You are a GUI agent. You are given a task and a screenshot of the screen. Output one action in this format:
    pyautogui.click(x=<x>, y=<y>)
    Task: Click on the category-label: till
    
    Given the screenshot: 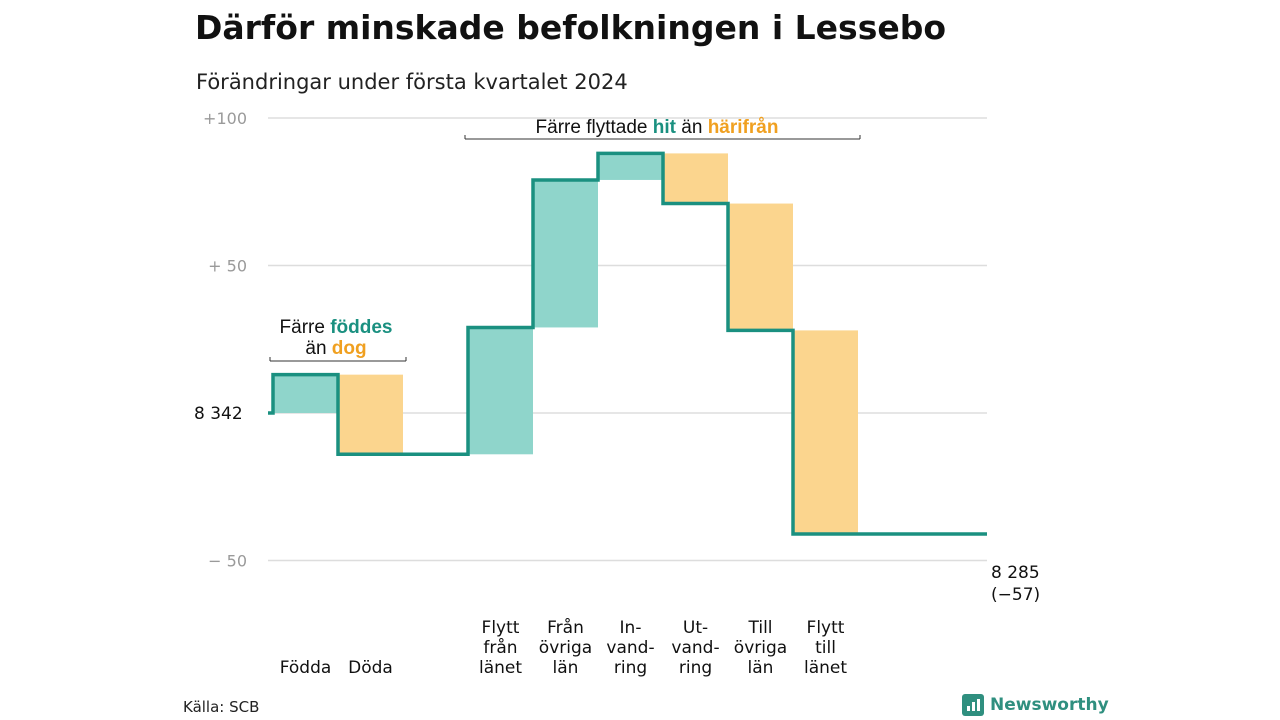 What is the action you would take?
    pyautogui.click(x=825, y=648)
    